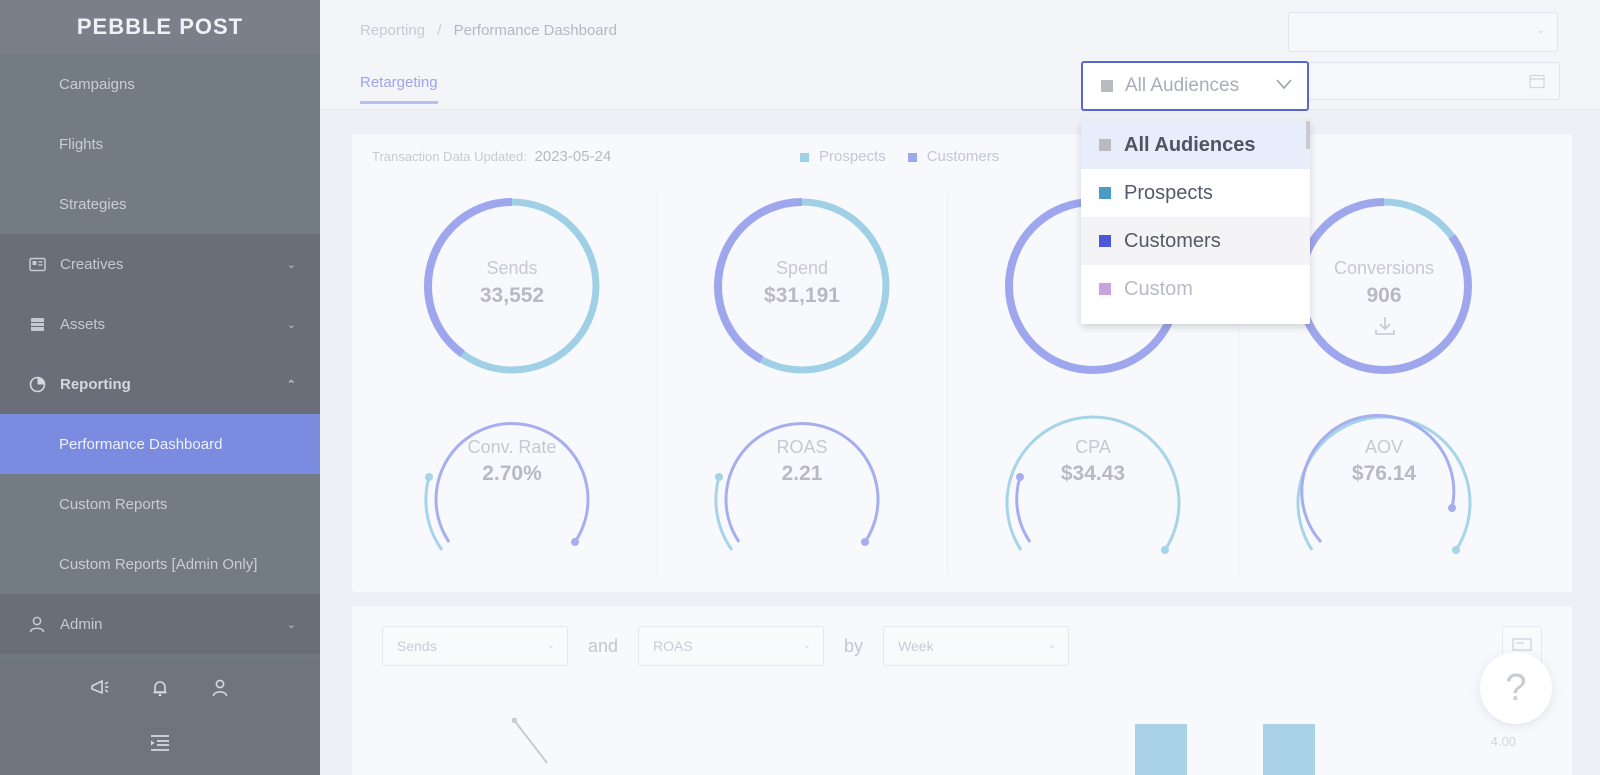 Image resolution: width=1600 pixels, height=775 pixels. I want to click on roas-gauge: ROAS 2.21, so click(802, 482).